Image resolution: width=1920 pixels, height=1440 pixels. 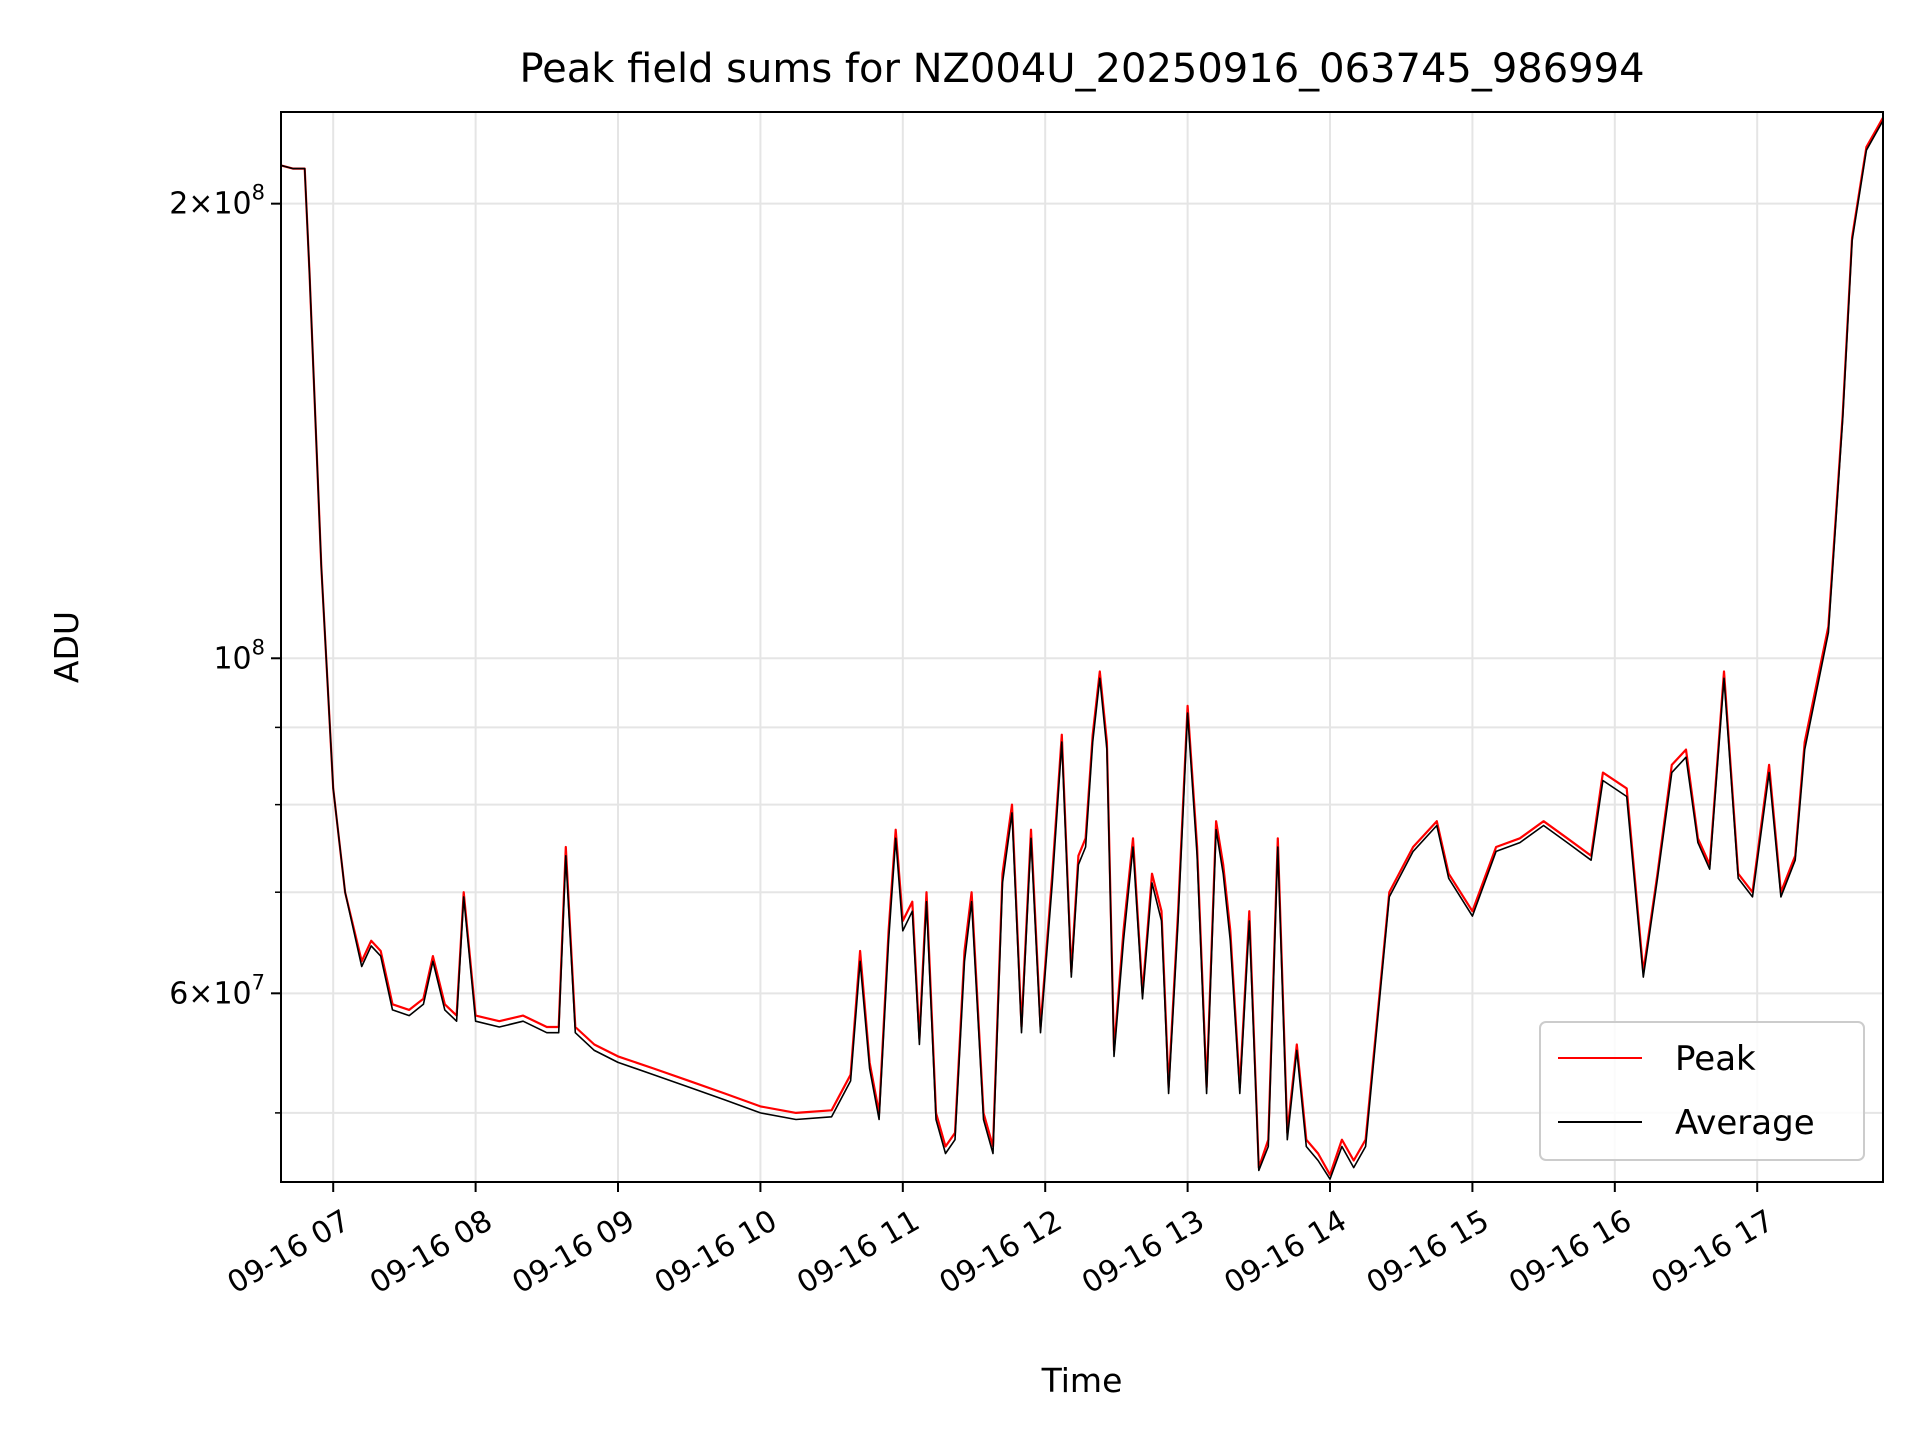 I want to click on y-tick-label: 6×107, so click(x=217, y=990).